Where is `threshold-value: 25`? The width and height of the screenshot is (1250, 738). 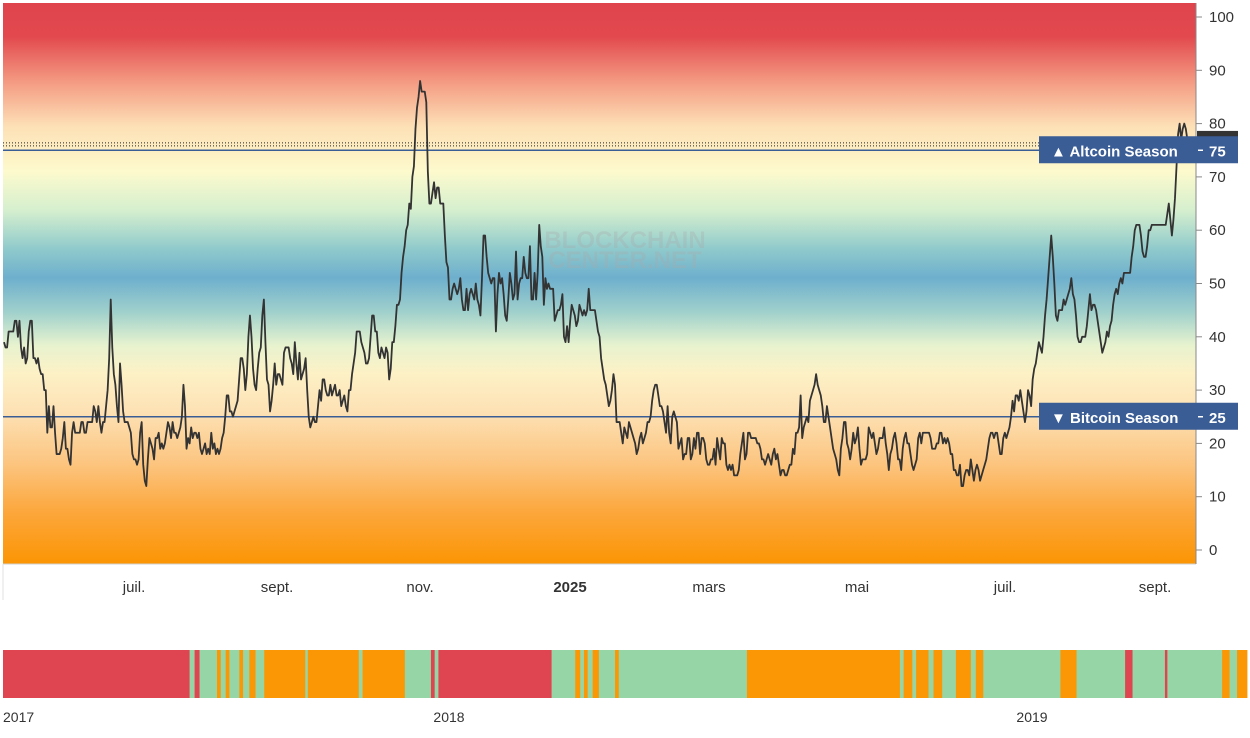
threshold-value: 25 is located at coordinates (1217, 418).